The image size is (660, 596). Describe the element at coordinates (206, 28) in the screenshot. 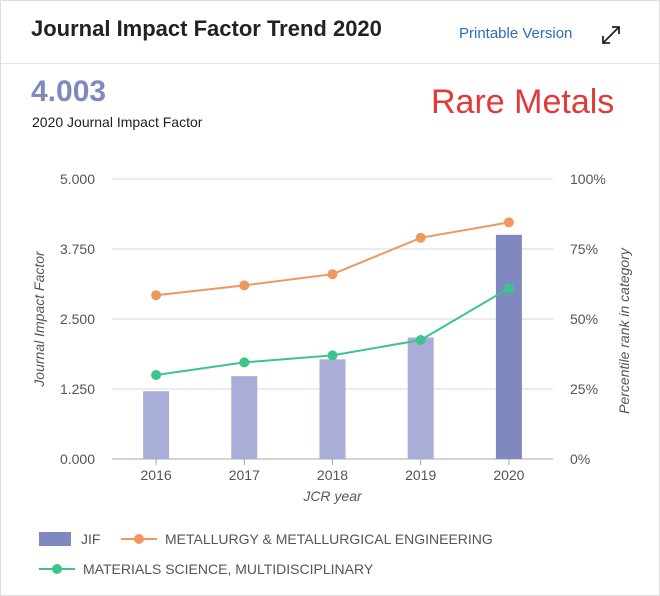

I see `card-title: Journal Impact Factor Trend 2020` at that location.